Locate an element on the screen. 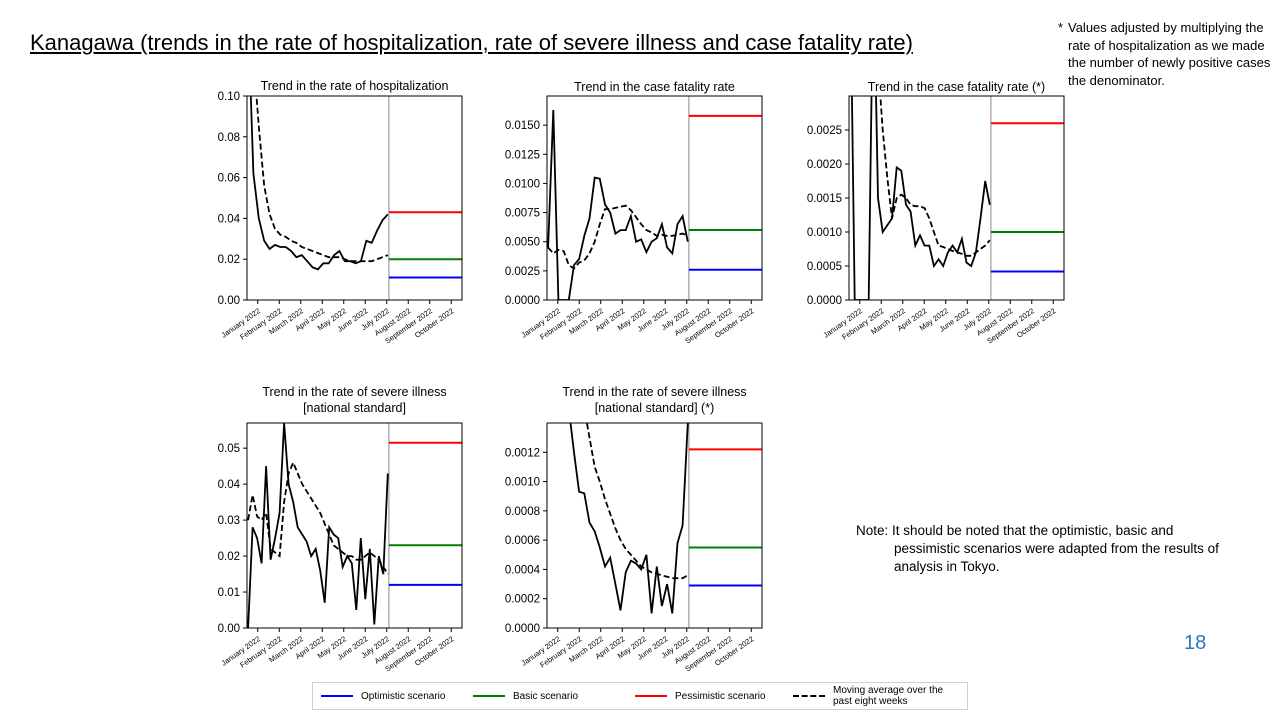 The height and width of the screenshot is (720, 1280). y-tick-label: 0.08 is located at coordinates (229, 138).